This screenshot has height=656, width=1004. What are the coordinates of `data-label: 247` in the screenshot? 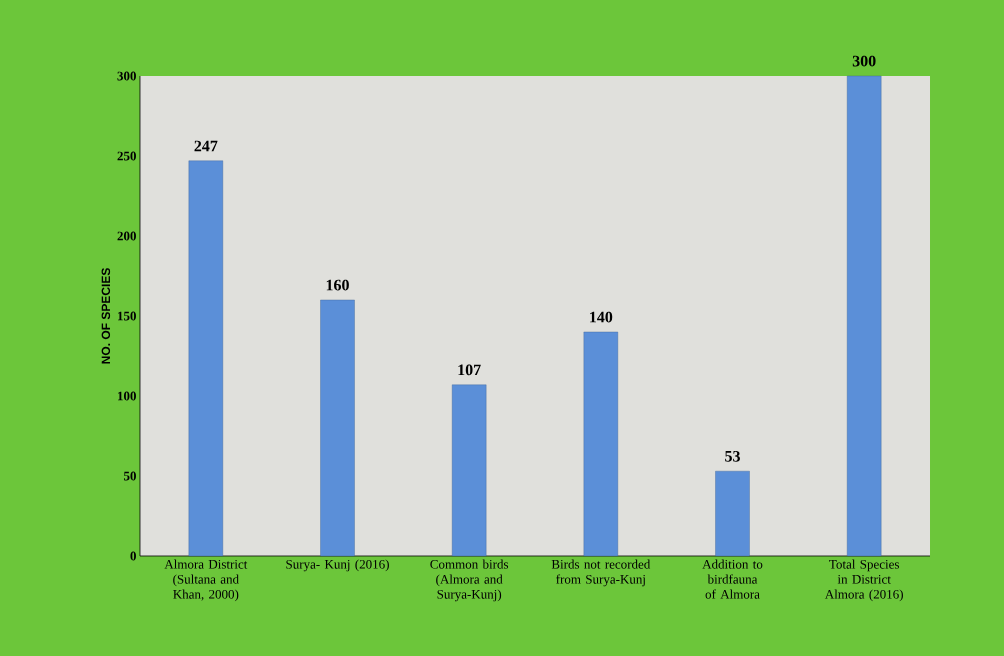 It's located at (206, 146).